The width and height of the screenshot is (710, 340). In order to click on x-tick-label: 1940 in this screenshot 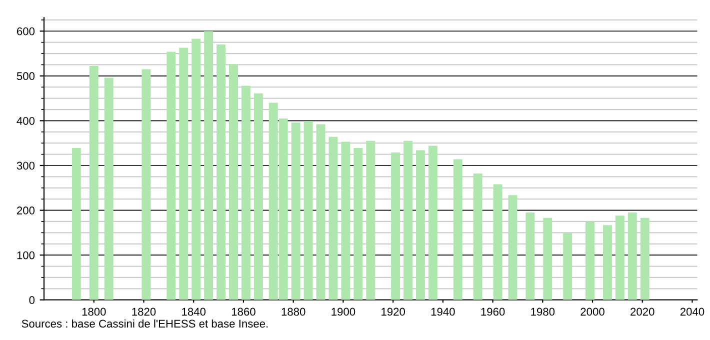, I will do `click(443, 312)`.